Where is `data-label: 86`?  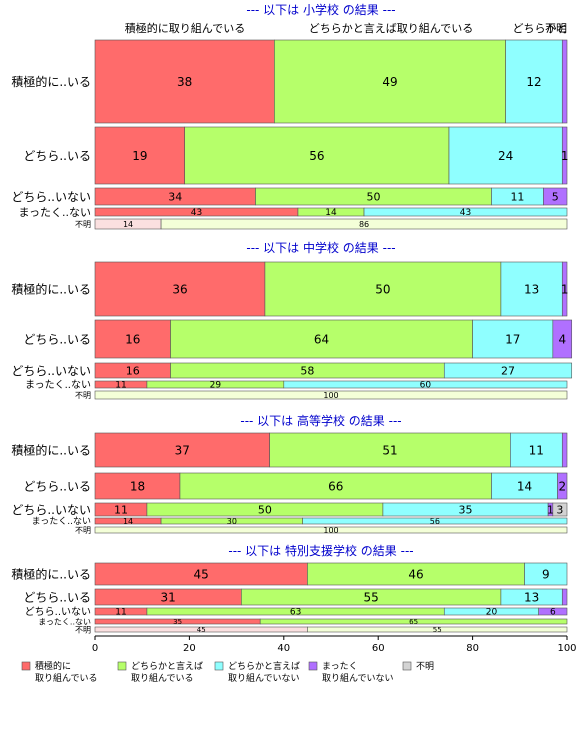 data-label: 86 is located at coordinates (364, 224).